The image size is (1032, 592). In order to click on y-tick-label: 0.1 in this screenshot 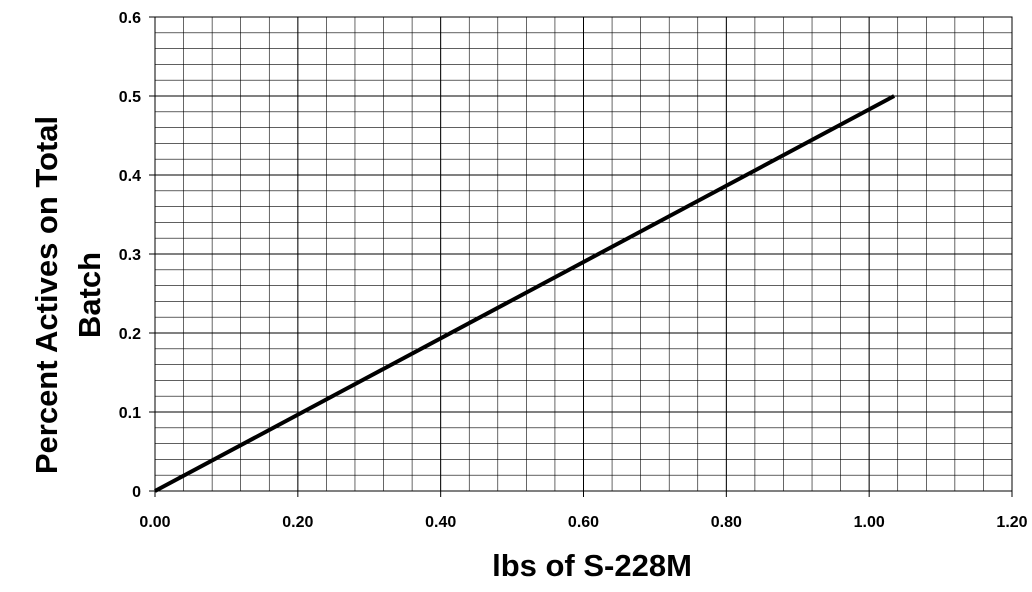, I will do `click(130, 413)`.